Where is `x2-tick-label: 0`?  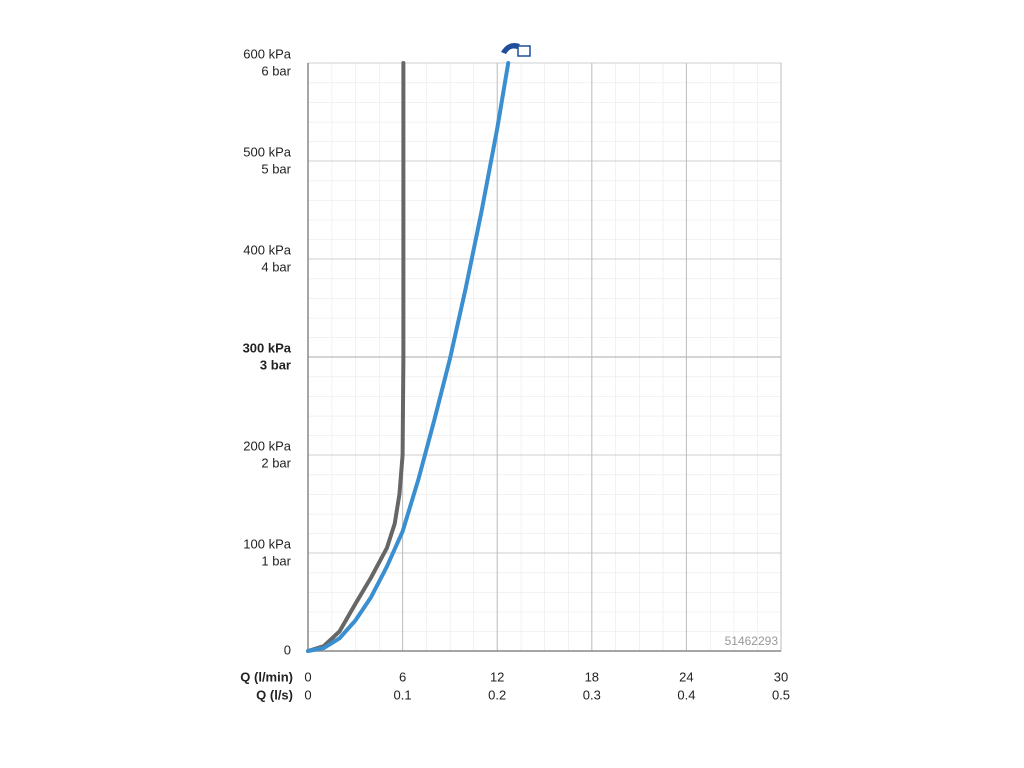 x2-tick-label: 0 is located at coordinates (307, 694).